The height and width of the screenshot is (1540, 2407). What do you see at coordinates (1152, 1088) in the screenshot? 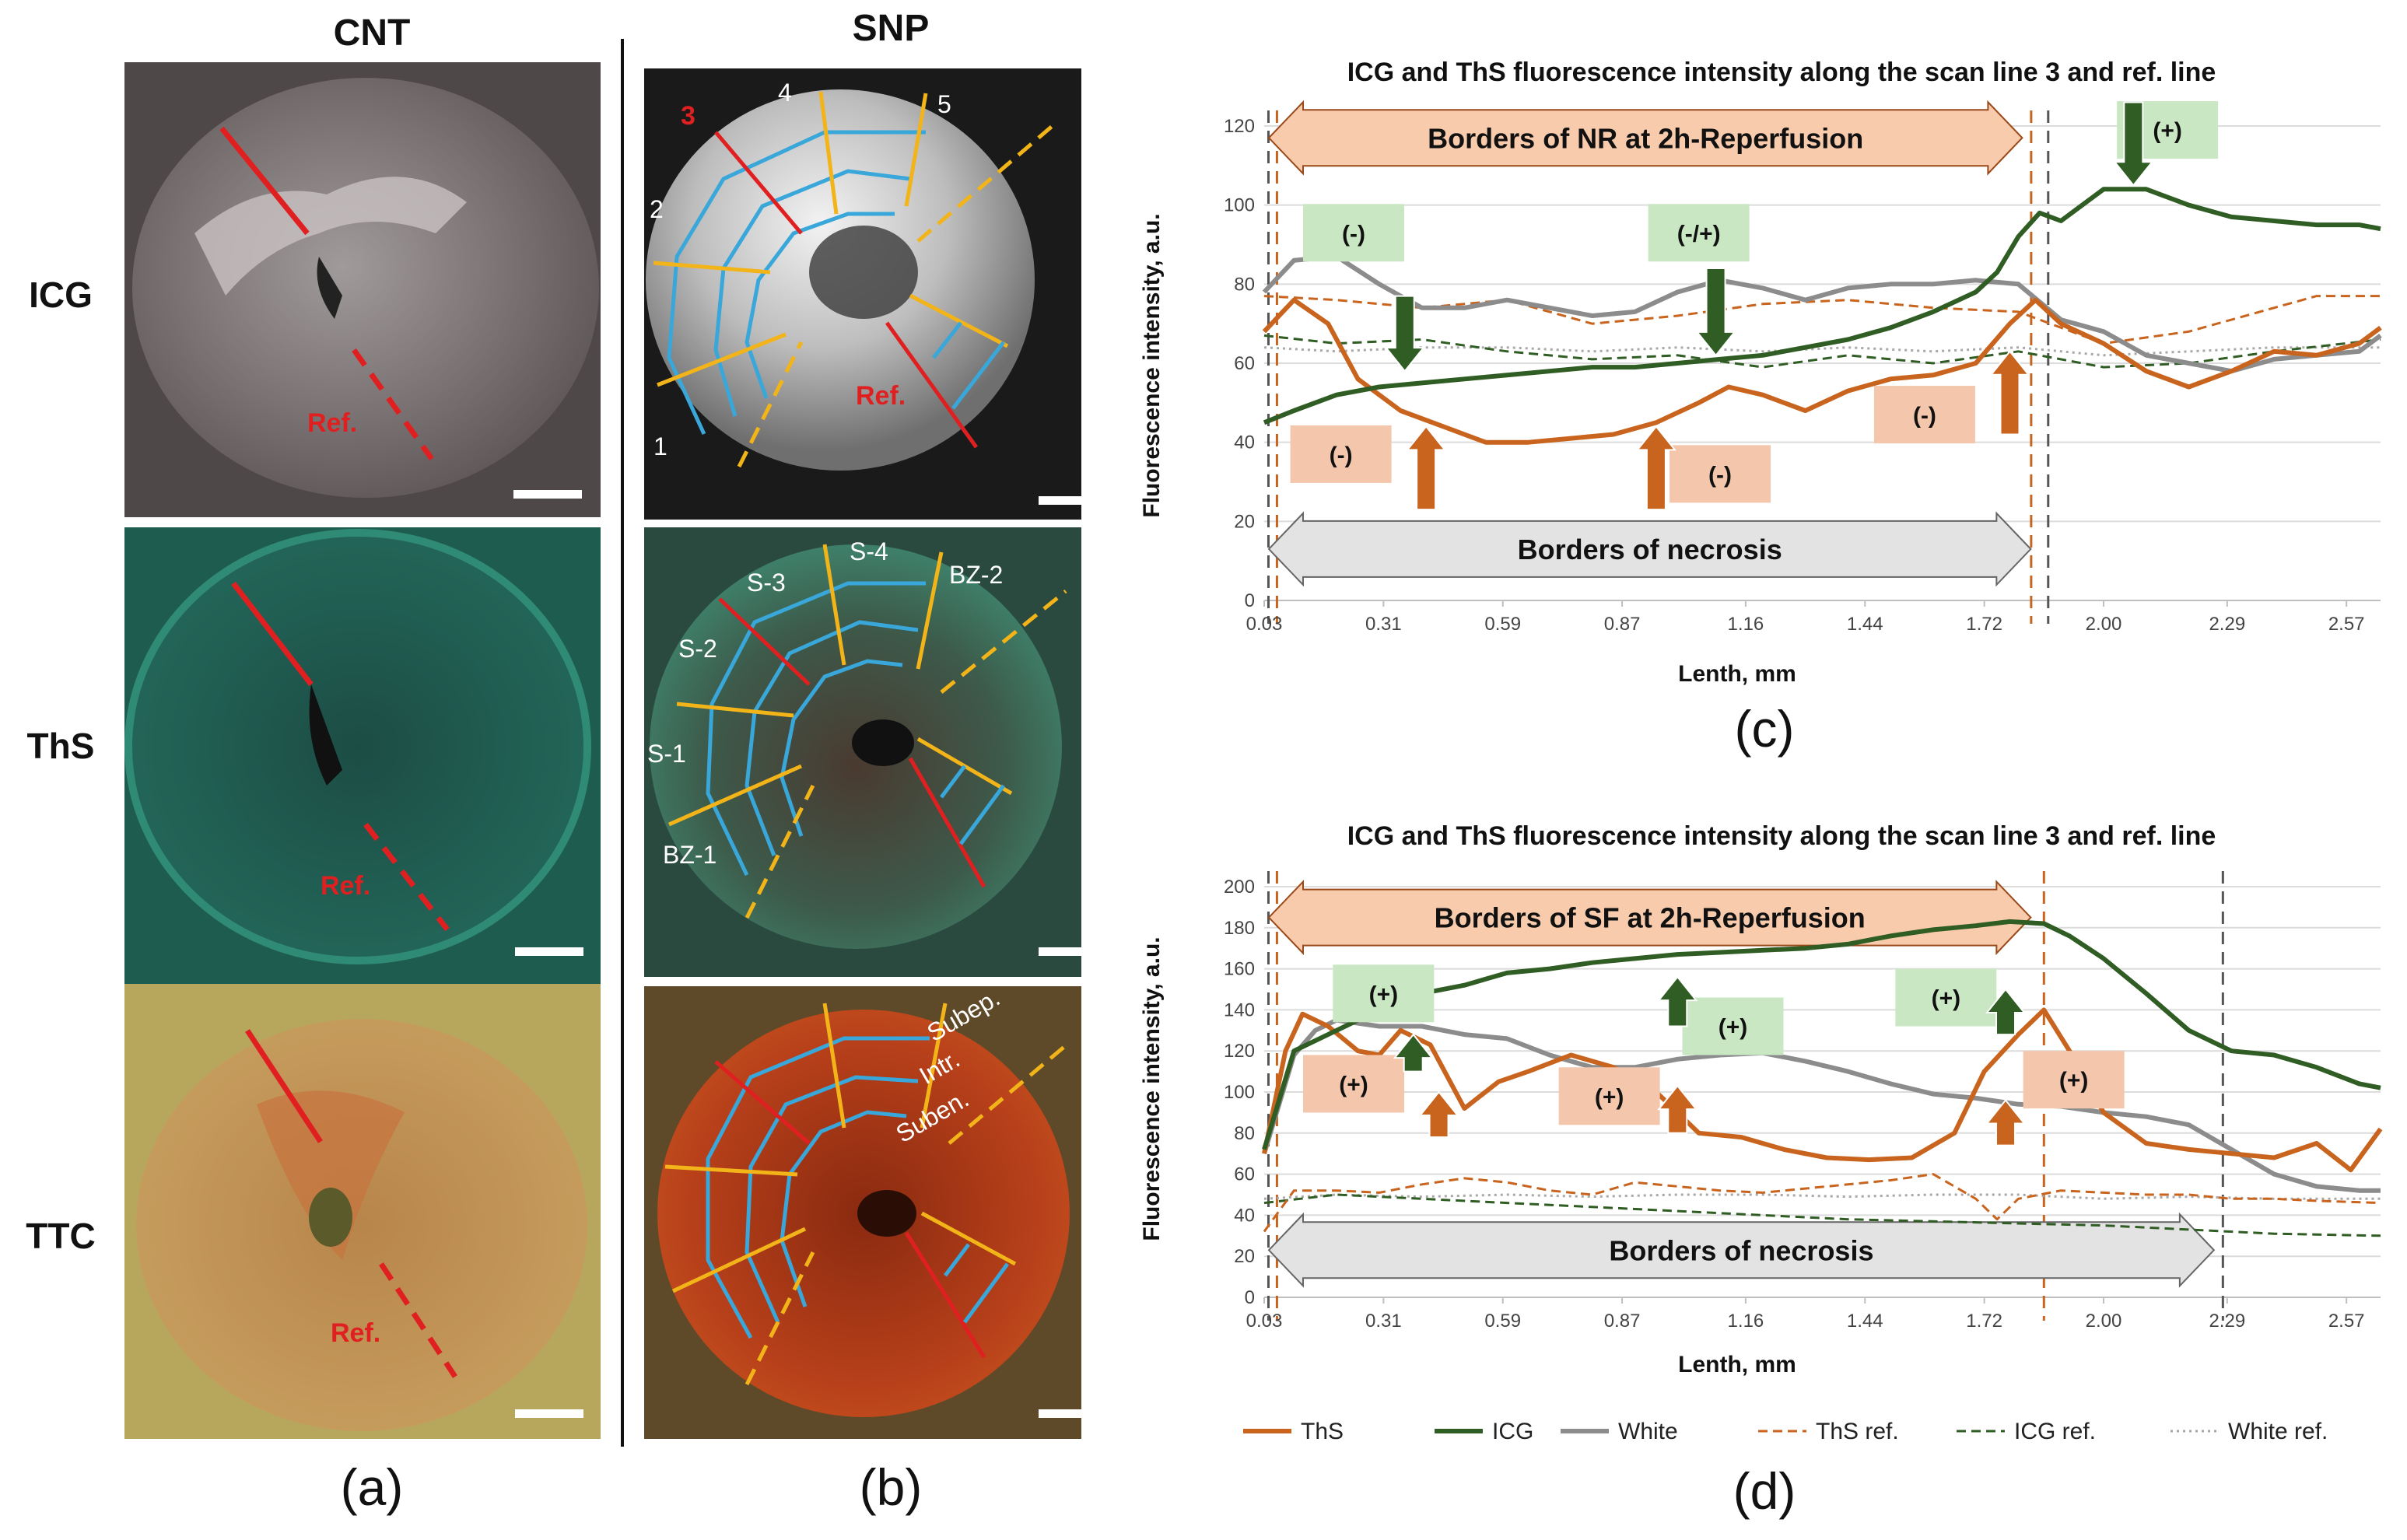
I see `chart-d-ylabel: Fluorescence intensity, a.u.` at bounding box center [1152, 1088].